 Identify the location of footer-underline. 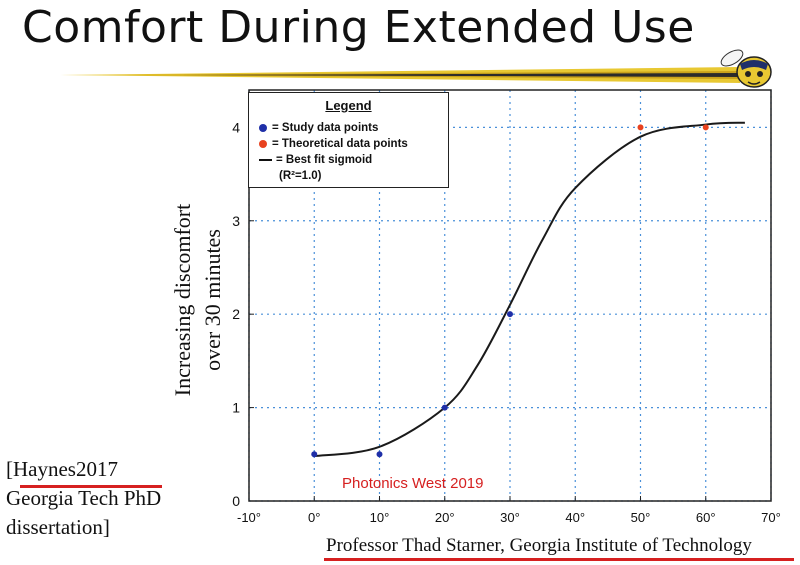
(559, 559).